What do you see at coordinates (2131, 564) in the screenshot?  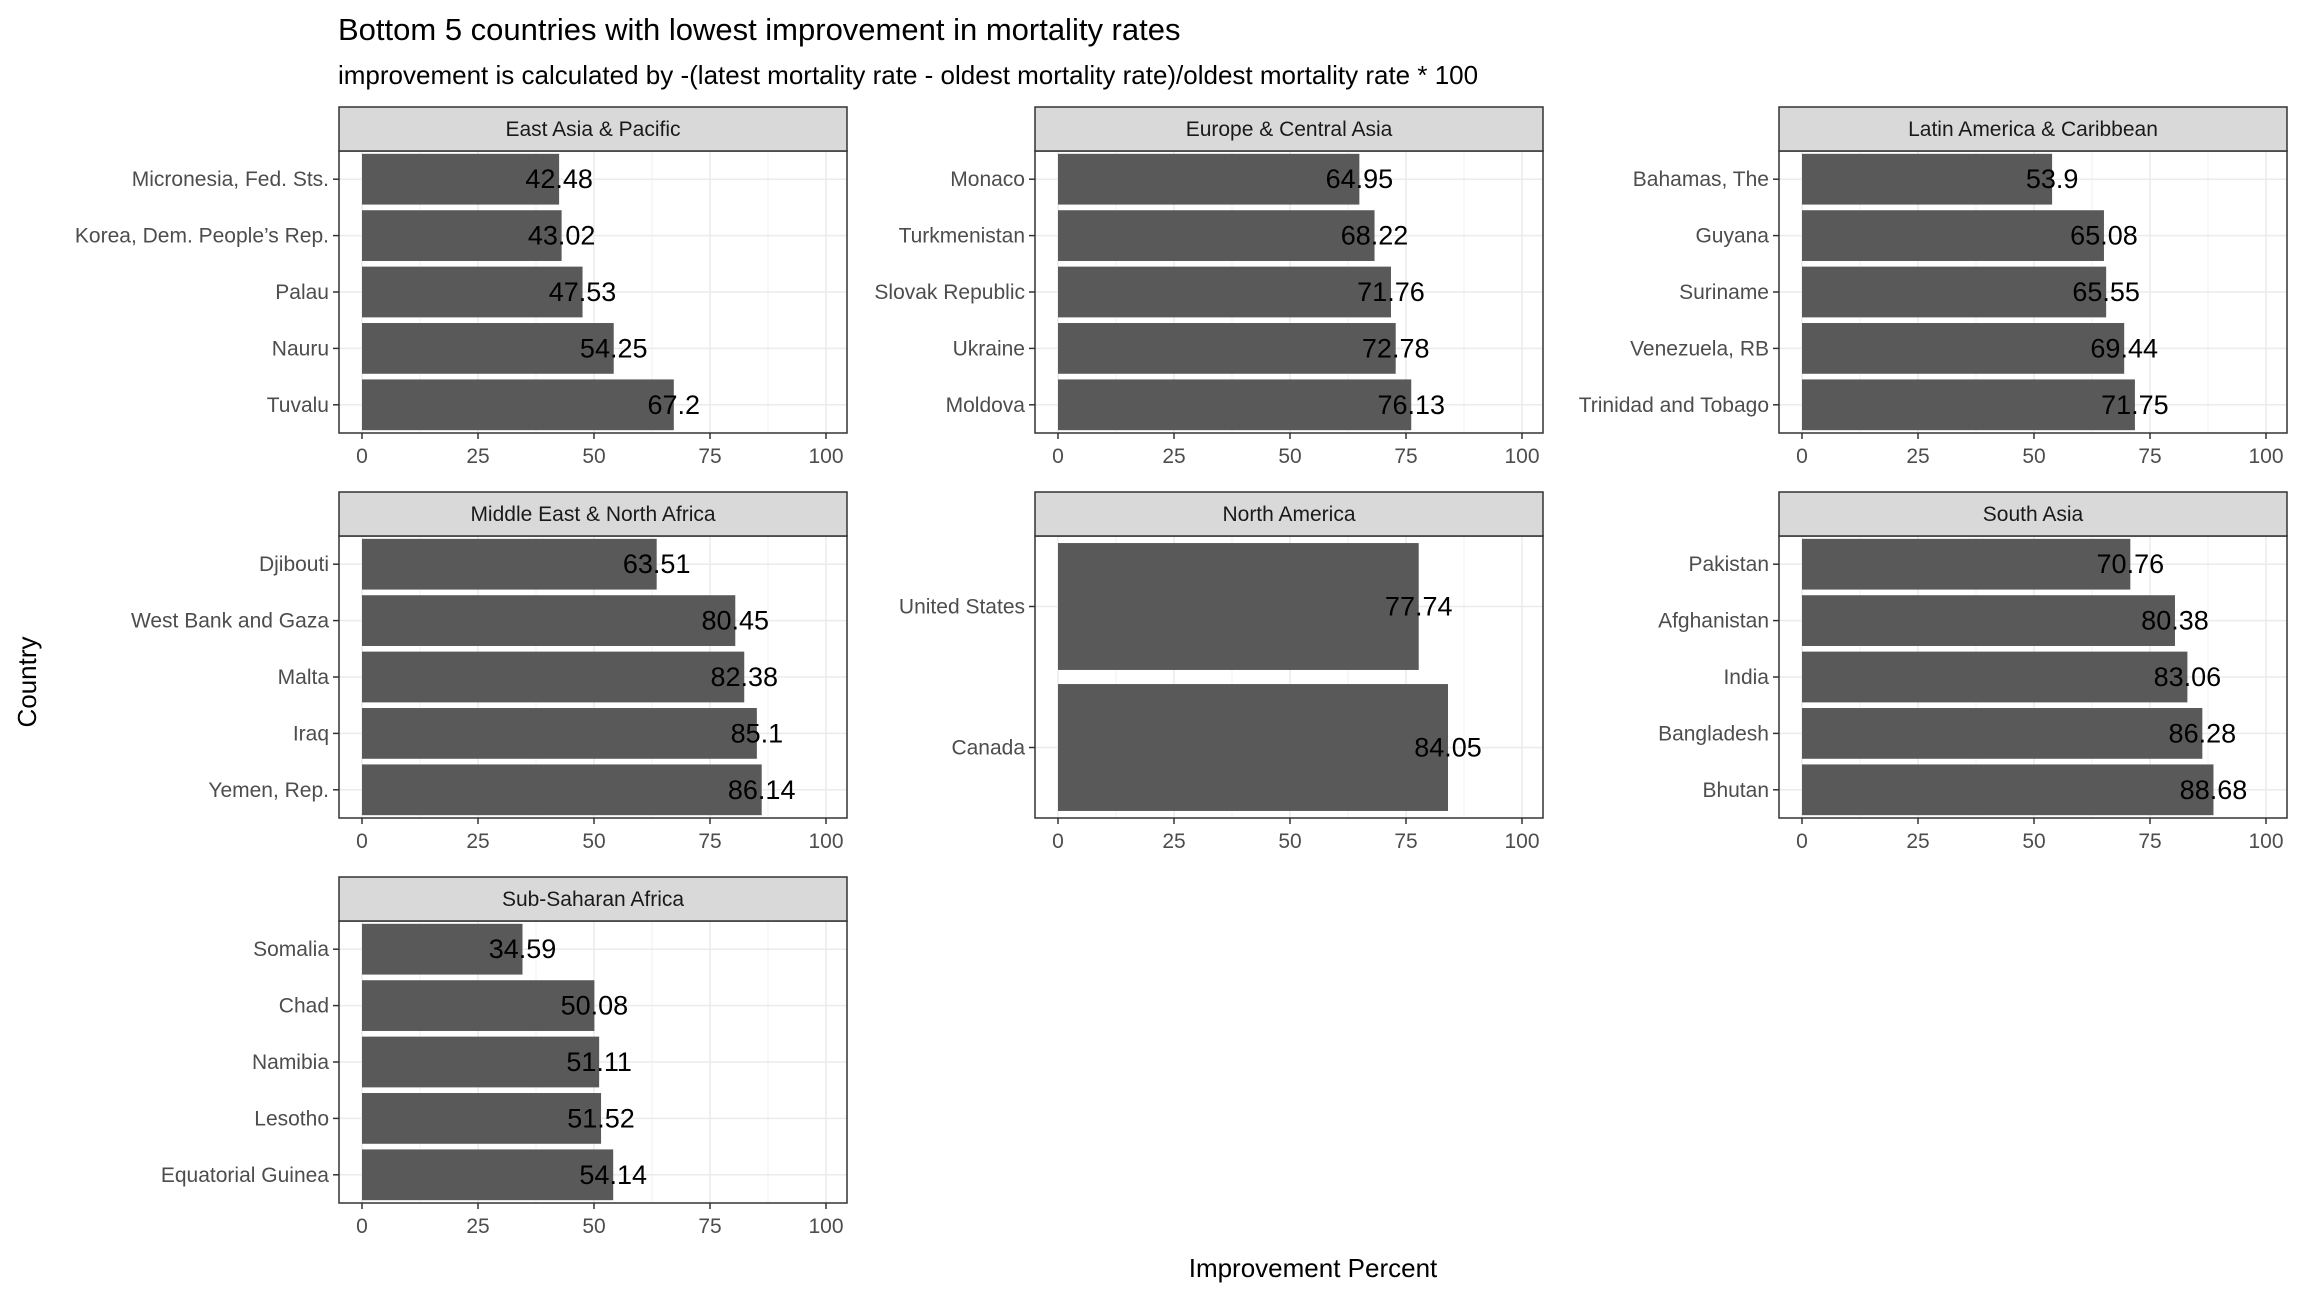 I see `data-label-pakistan: 70.76` at bounding box center [2131, 564].